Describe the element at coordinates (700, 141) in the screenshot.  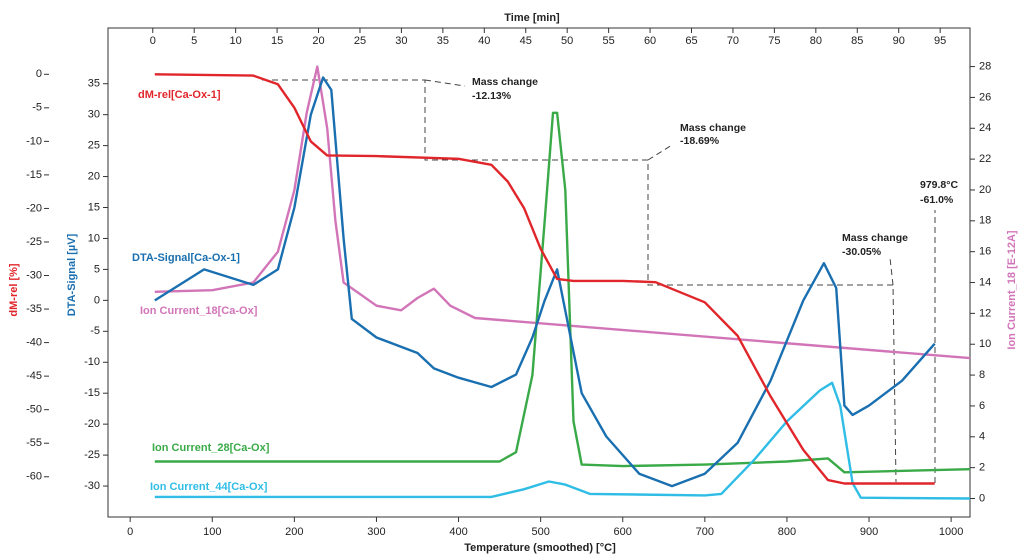
I see `annotation: -18.69%` at that location.